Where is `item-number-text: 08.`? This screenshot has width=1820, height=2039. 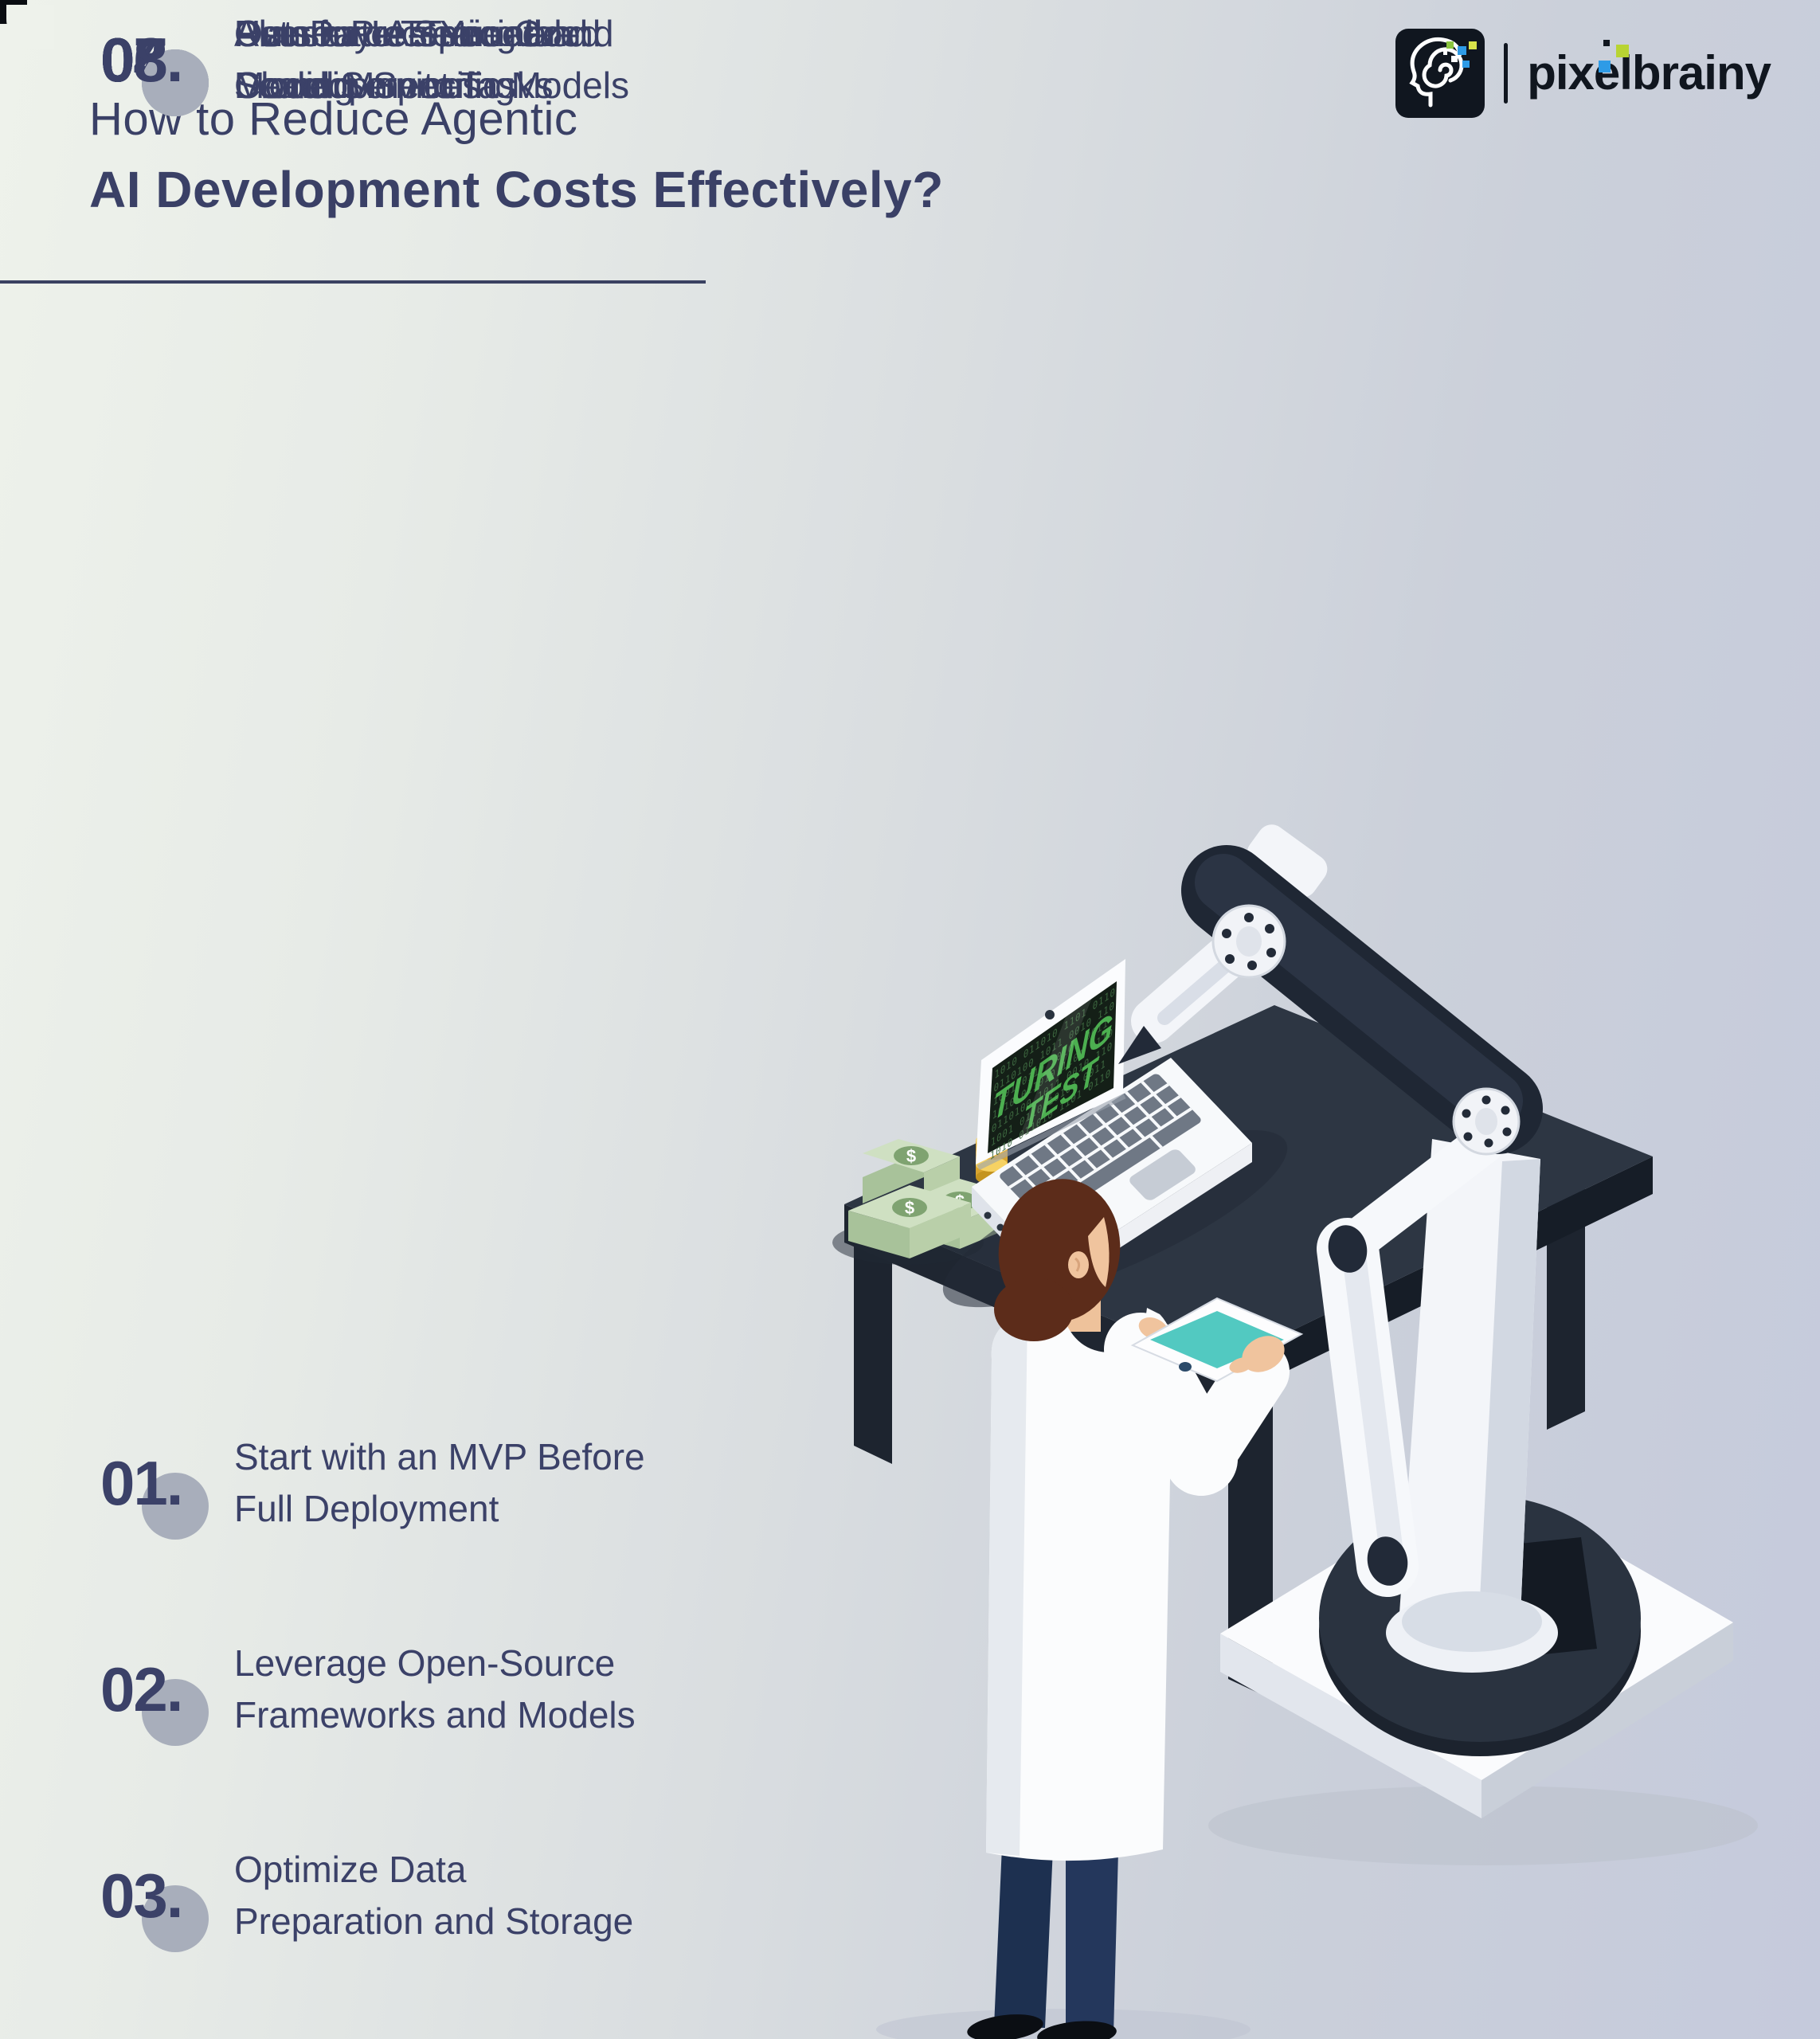 item-number-text: 08. is located at coordinates (141, 60).